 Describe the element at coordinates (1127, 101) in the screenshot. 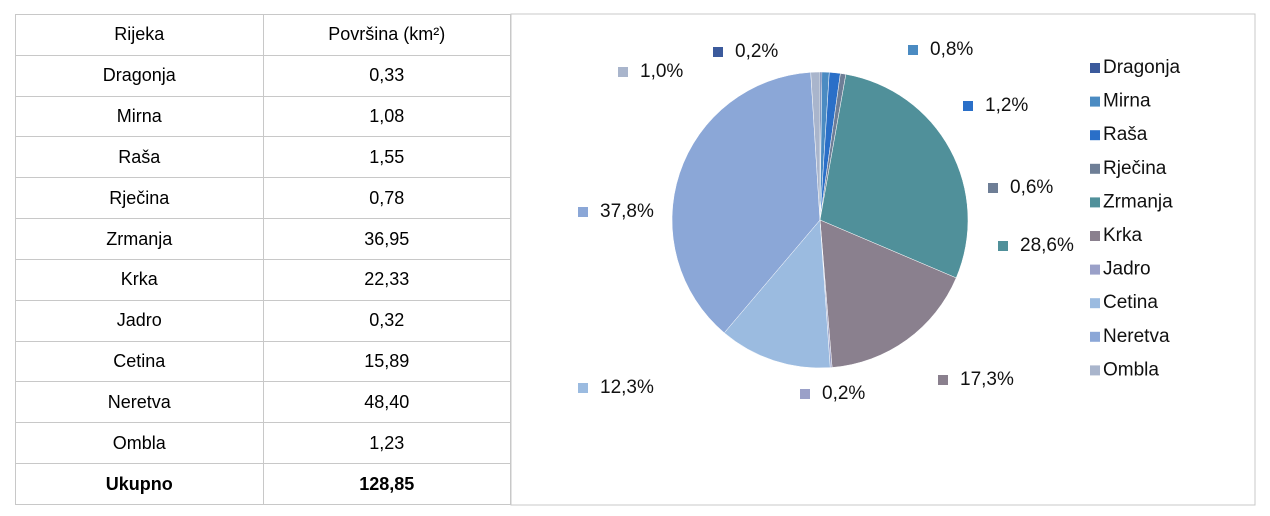

I see `legend-label: Mirna` at that location.